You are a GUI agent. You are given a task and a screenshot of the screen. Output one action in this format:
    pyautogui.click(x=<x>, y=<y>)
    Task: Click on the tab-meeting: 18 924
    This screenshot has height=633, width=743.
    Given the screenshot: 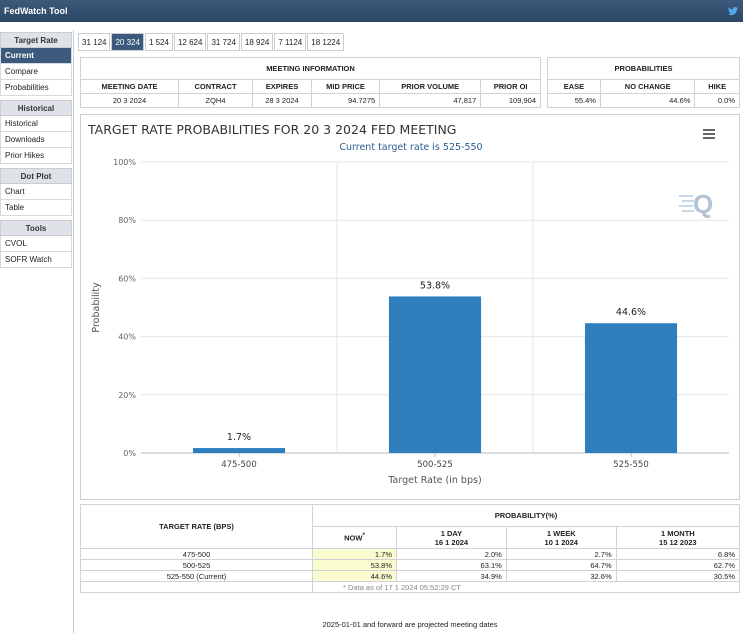 What is the action you would take?
    pyautogui.click(x=257, y=42)
    